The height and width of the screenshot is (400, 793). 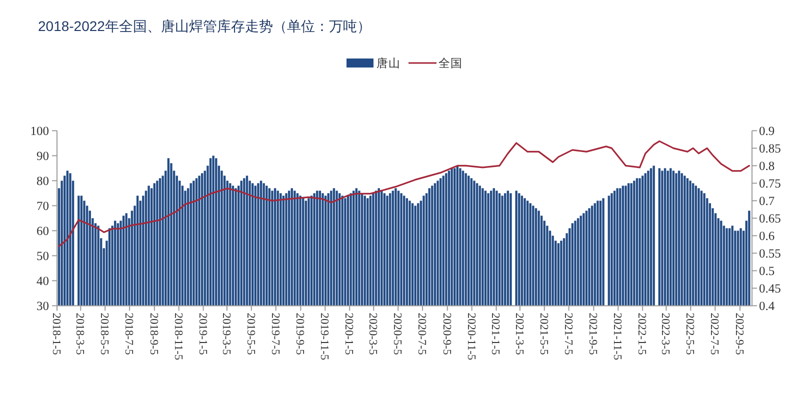 I want to click on y2-tick-label: 0.55, so click(x=770, y=253).